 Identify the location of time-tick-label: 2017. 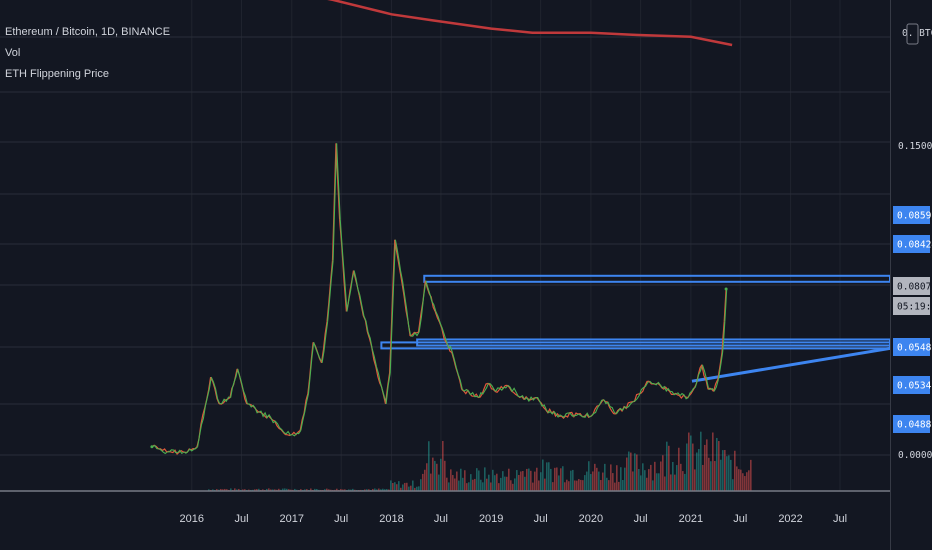
(292, 519).